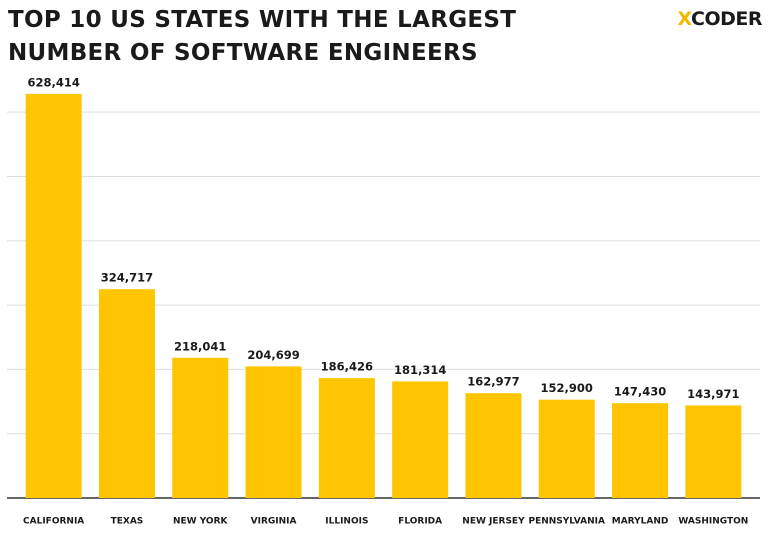 This screenshot has height=560, width=768. Describe the element at coordinates (346, 522) in the screenshot. I see `x-tick-label: ILLINOIS` at that location.